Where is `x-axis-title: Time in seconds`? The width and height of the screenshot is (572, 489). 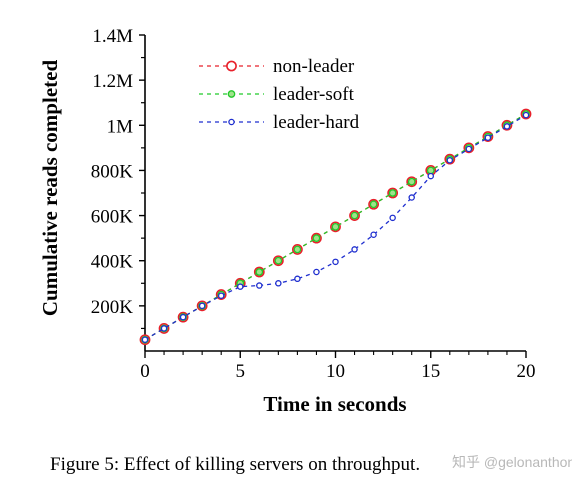 x-axis-title: Time in seconds is located at coordinates (334, 404).